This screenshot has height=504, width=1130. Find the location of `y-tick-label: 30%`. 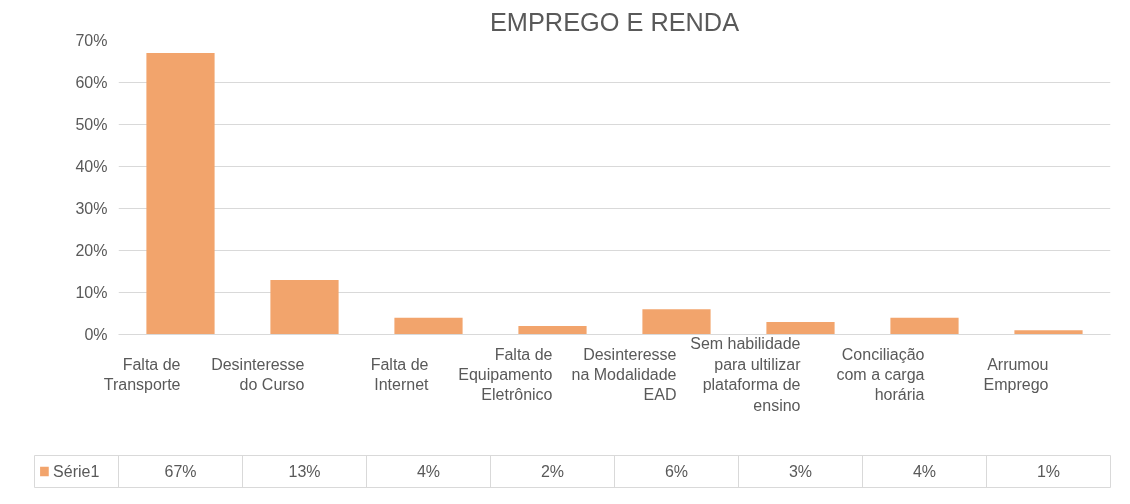

y-tick-label: 30% is located at coordinates (91, 208).